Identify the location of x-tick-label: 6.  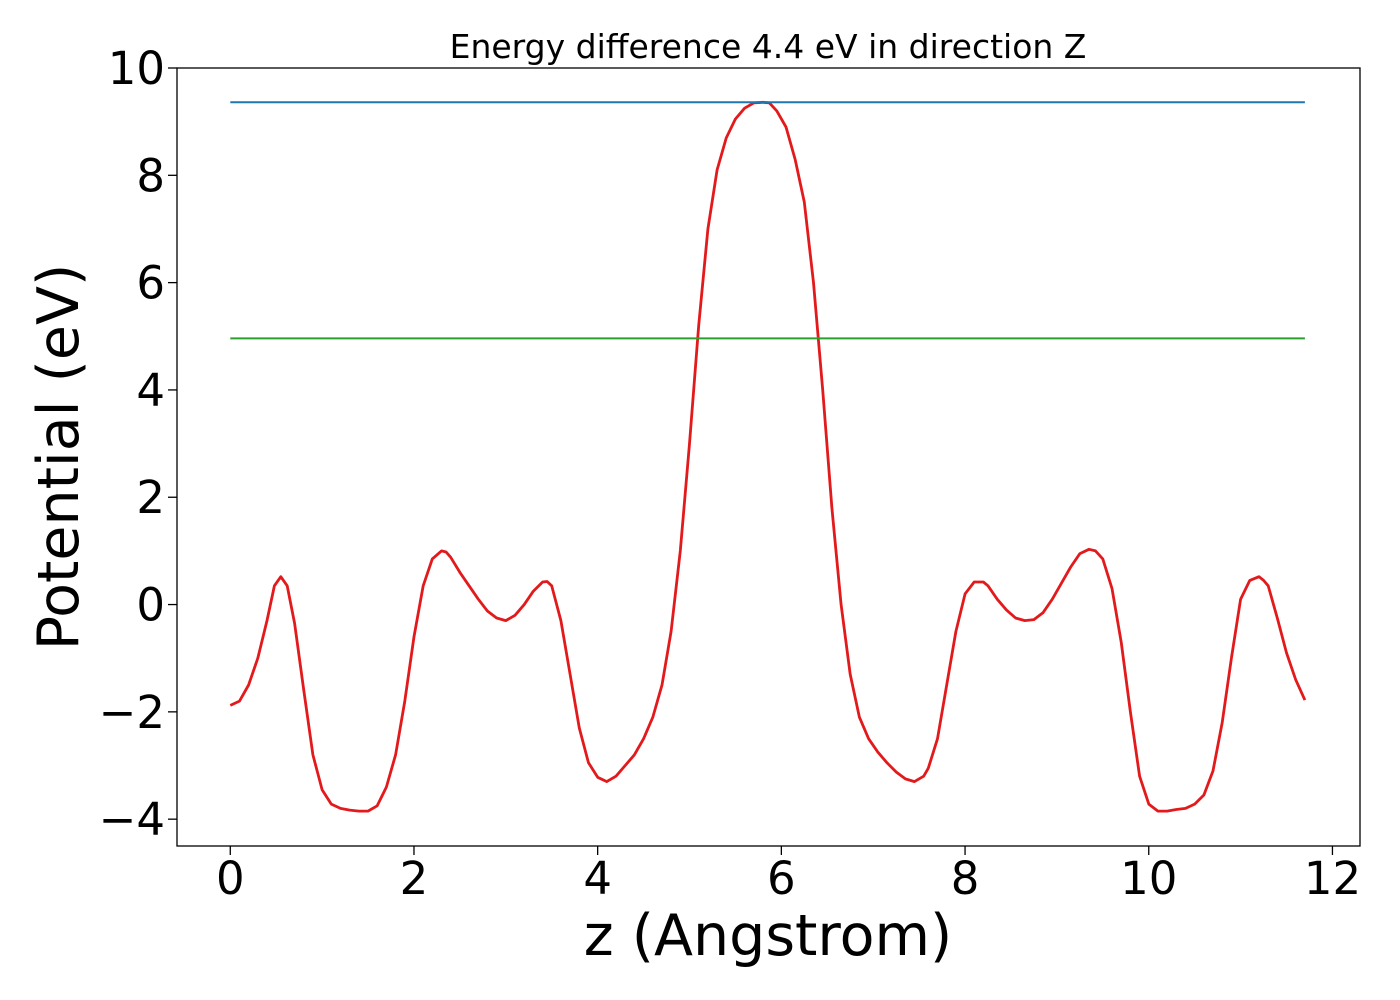
(781, 878).